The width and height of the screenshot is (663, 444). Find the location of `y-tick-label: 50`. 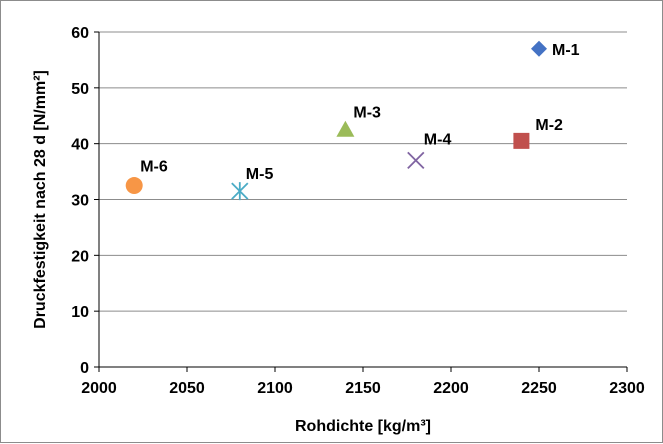

y-tick-label: 50 is located at coordinates (80, 89).